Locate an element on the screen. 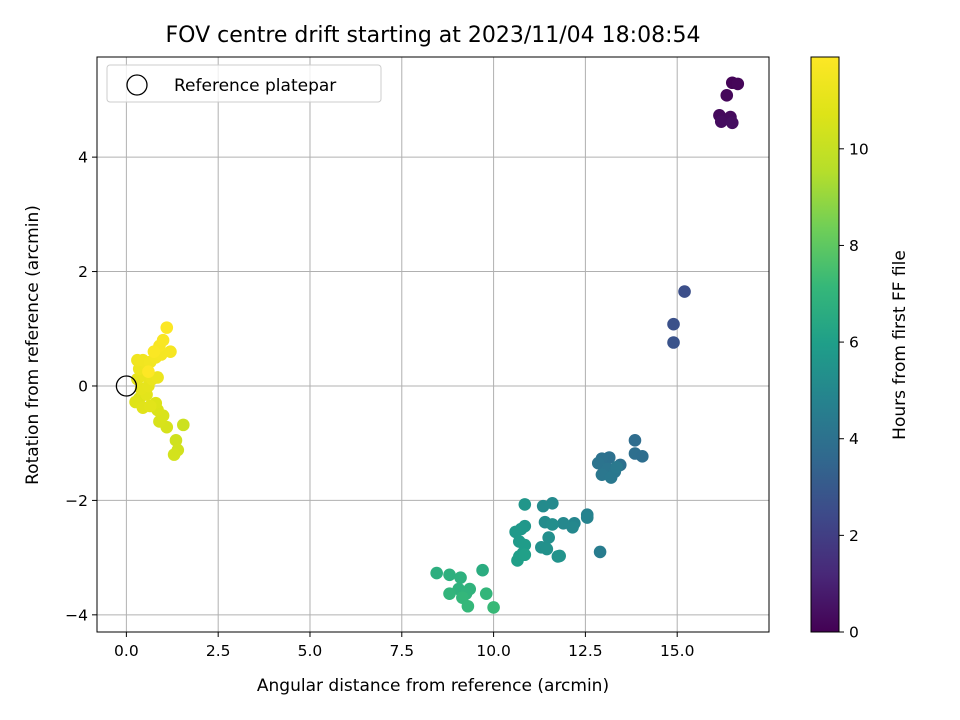 The image size is (960, 720). x-tick-label: 2.5 is located at coordinates (218, 651).